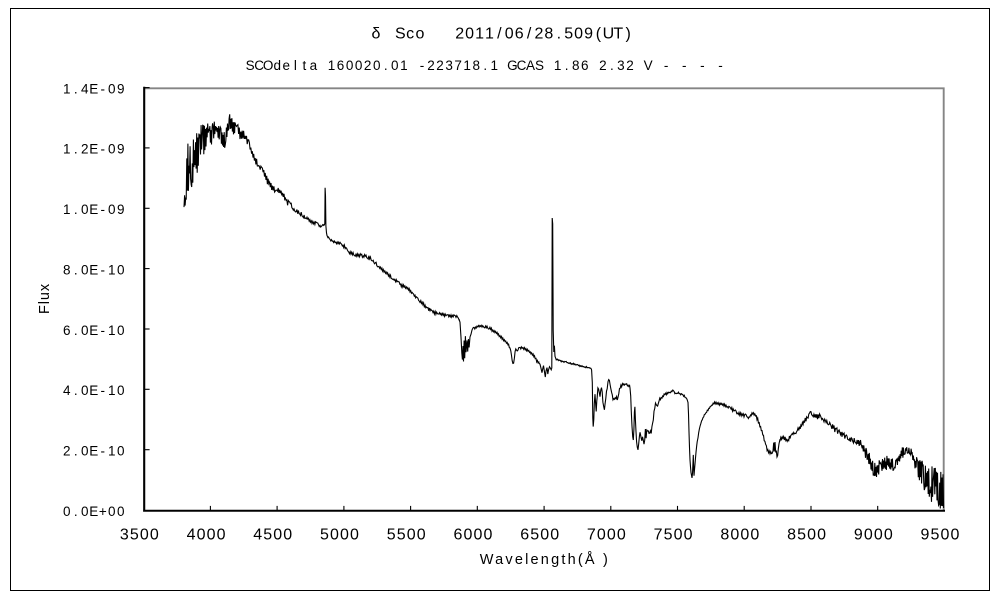  I want to click on svg-text: Sco, so click(410, 34).